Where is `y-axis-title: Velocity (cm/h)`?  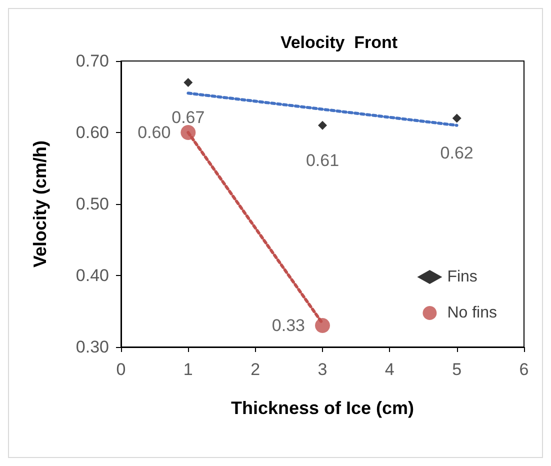 y-axis-title: Velocity (cm/h) is located at coordinates (40, 204).